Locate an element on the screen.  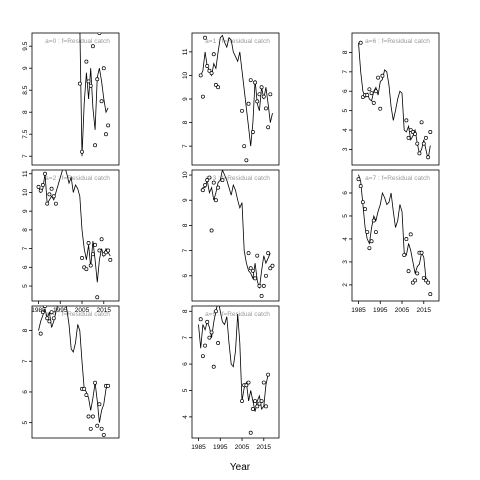
panel-a6: a=6 : f=Residual catch 3 4 5 6 7 8 is located at coordinates (391, 99).